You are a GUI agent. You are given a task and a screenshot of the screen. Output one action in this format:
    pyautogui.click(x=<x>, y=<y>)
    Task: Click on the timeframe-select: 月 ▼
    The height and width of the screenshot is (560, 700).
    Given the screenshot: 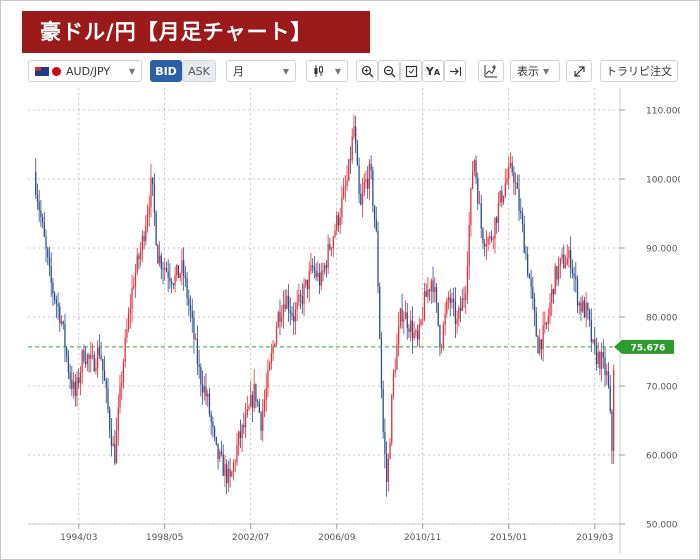 What is the action you would take?
    pyautogui.click(x=261, y=71)
    